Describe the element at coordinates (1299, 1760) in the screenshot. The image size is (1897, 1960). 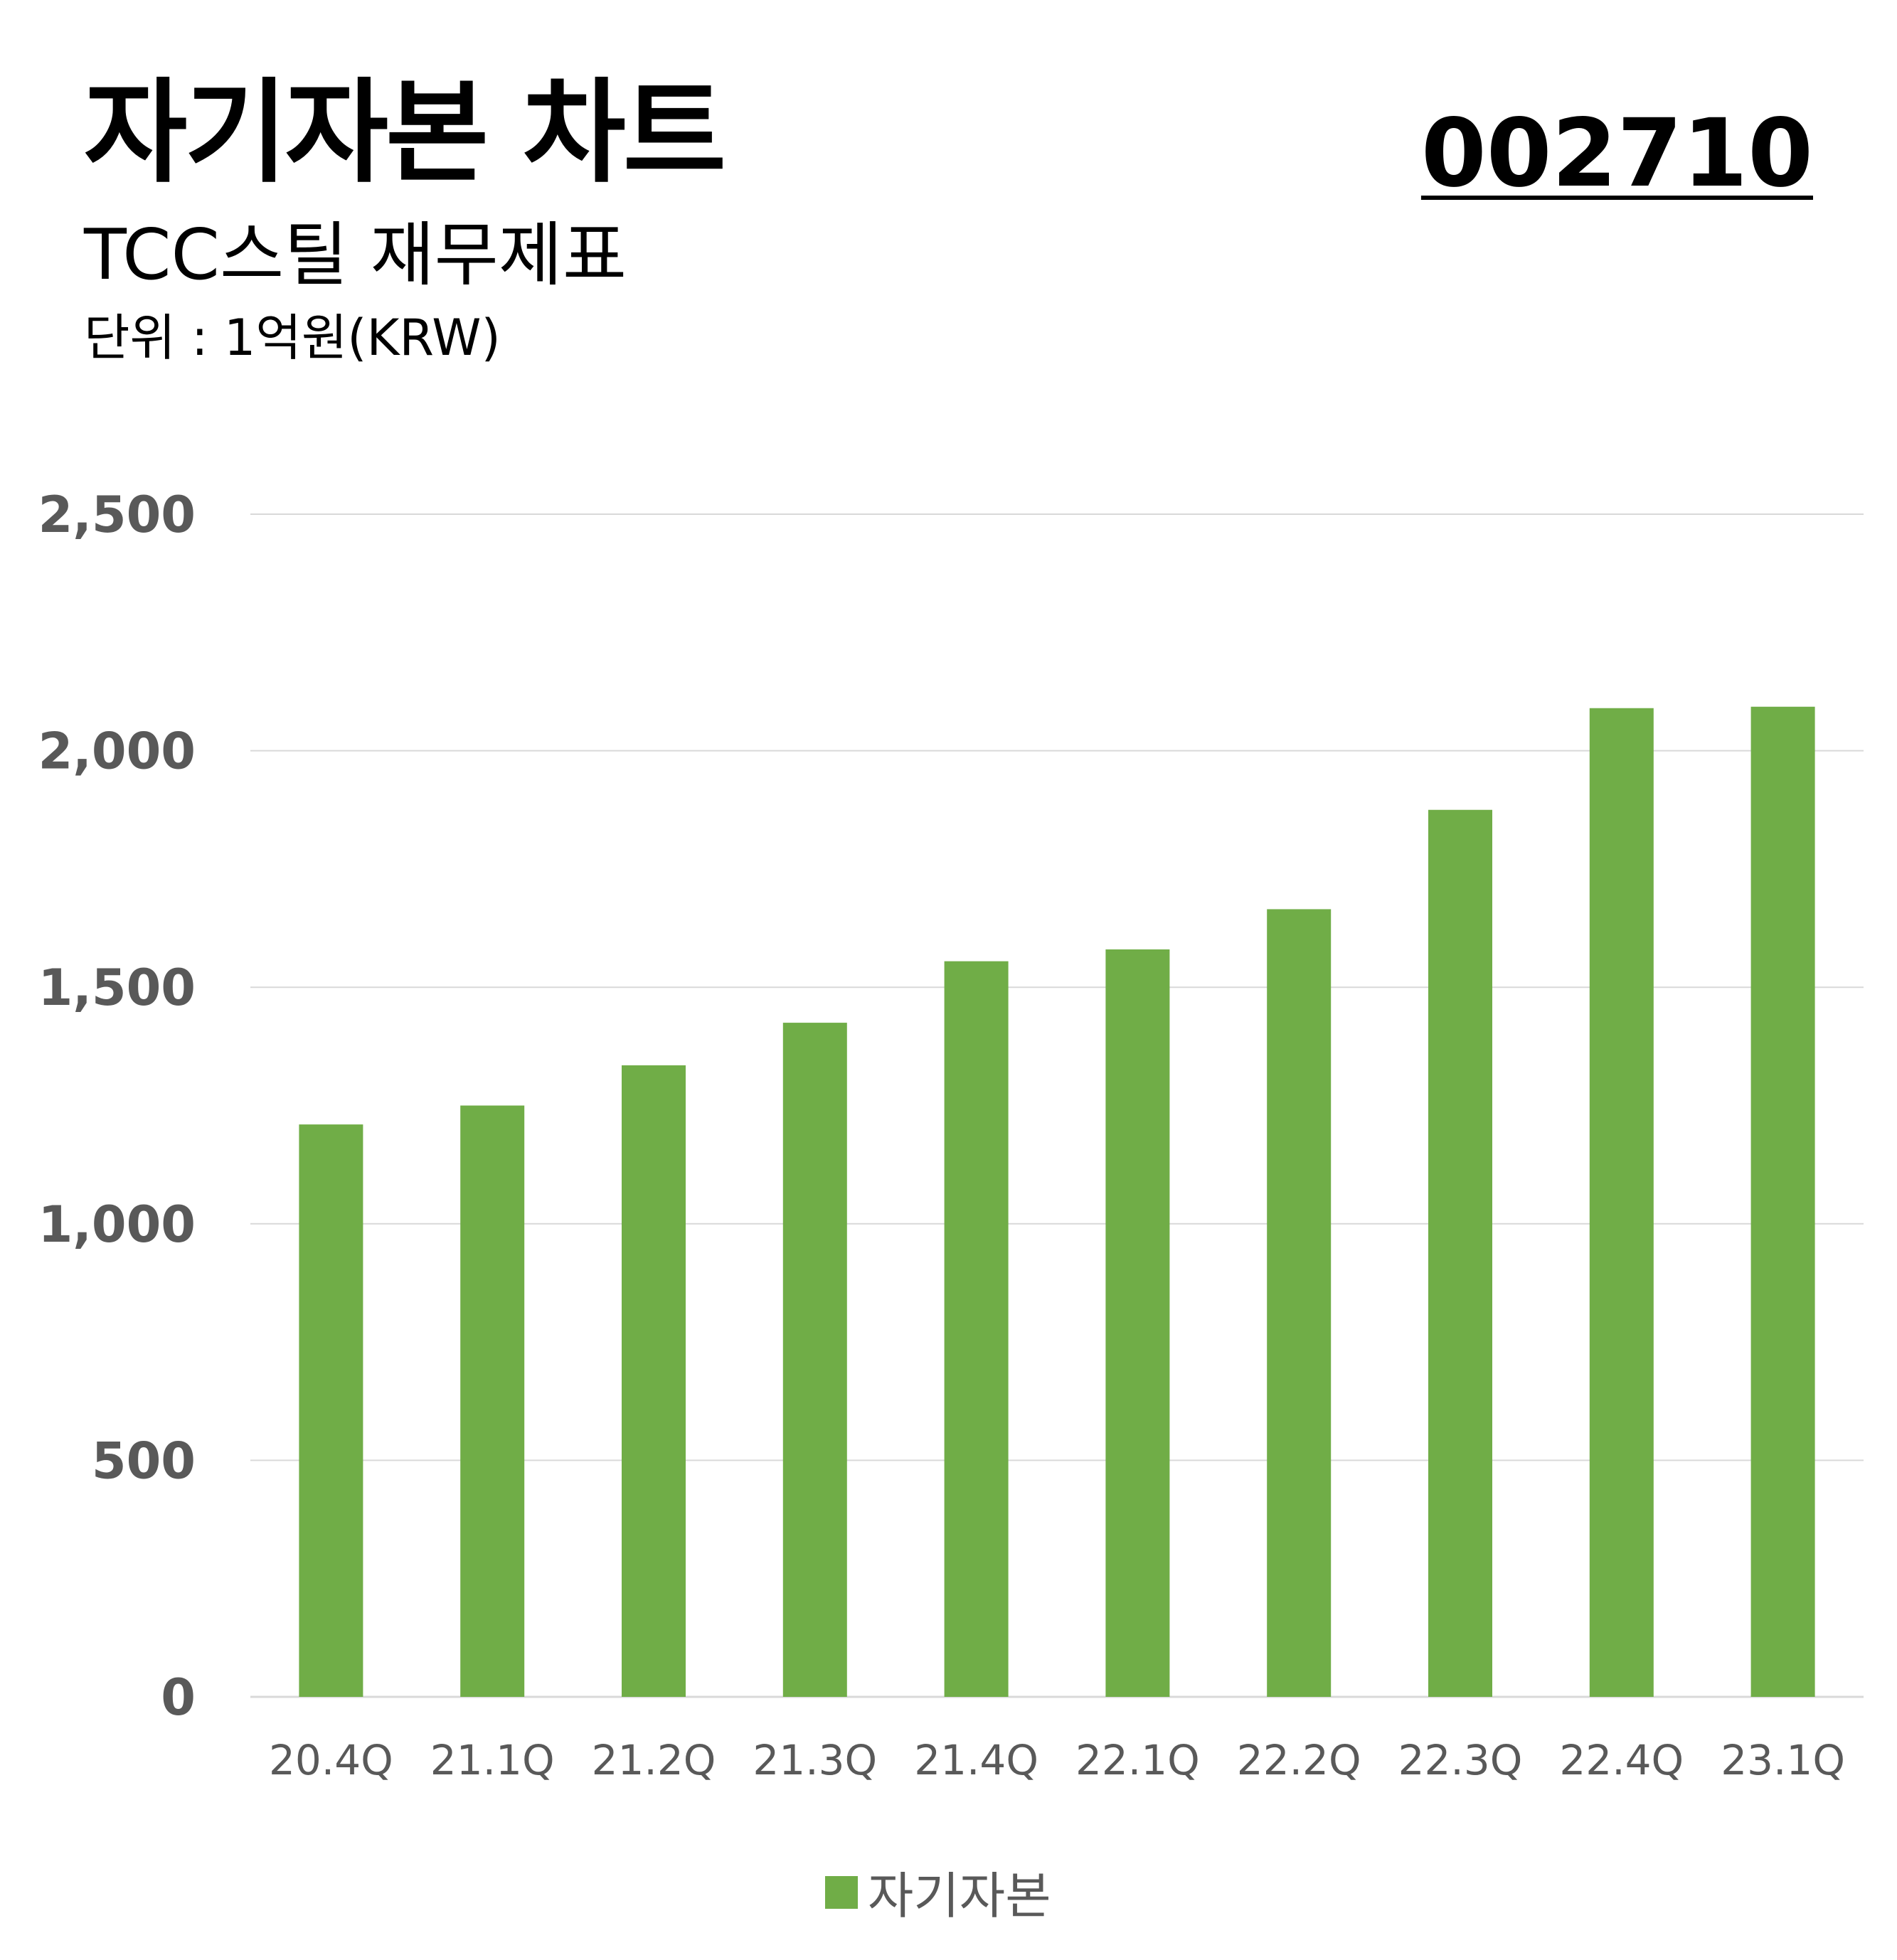
I see `x-tick-label: 22.2Q` at that location.